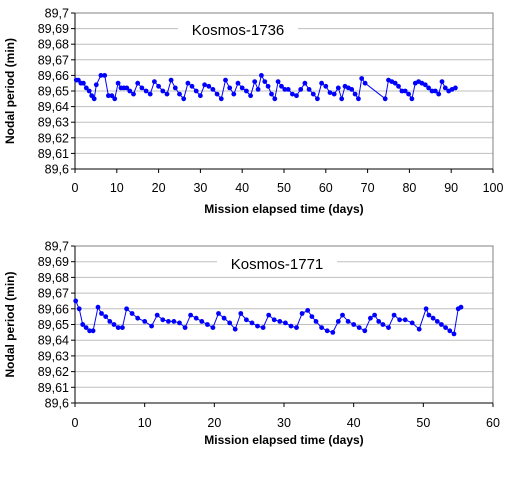 Image resolution: width=511 pixels, height=480 pixels. Describe the element at coordinates (368, 188) in the screenshot. I see `x-tick-label: 70` at that location.